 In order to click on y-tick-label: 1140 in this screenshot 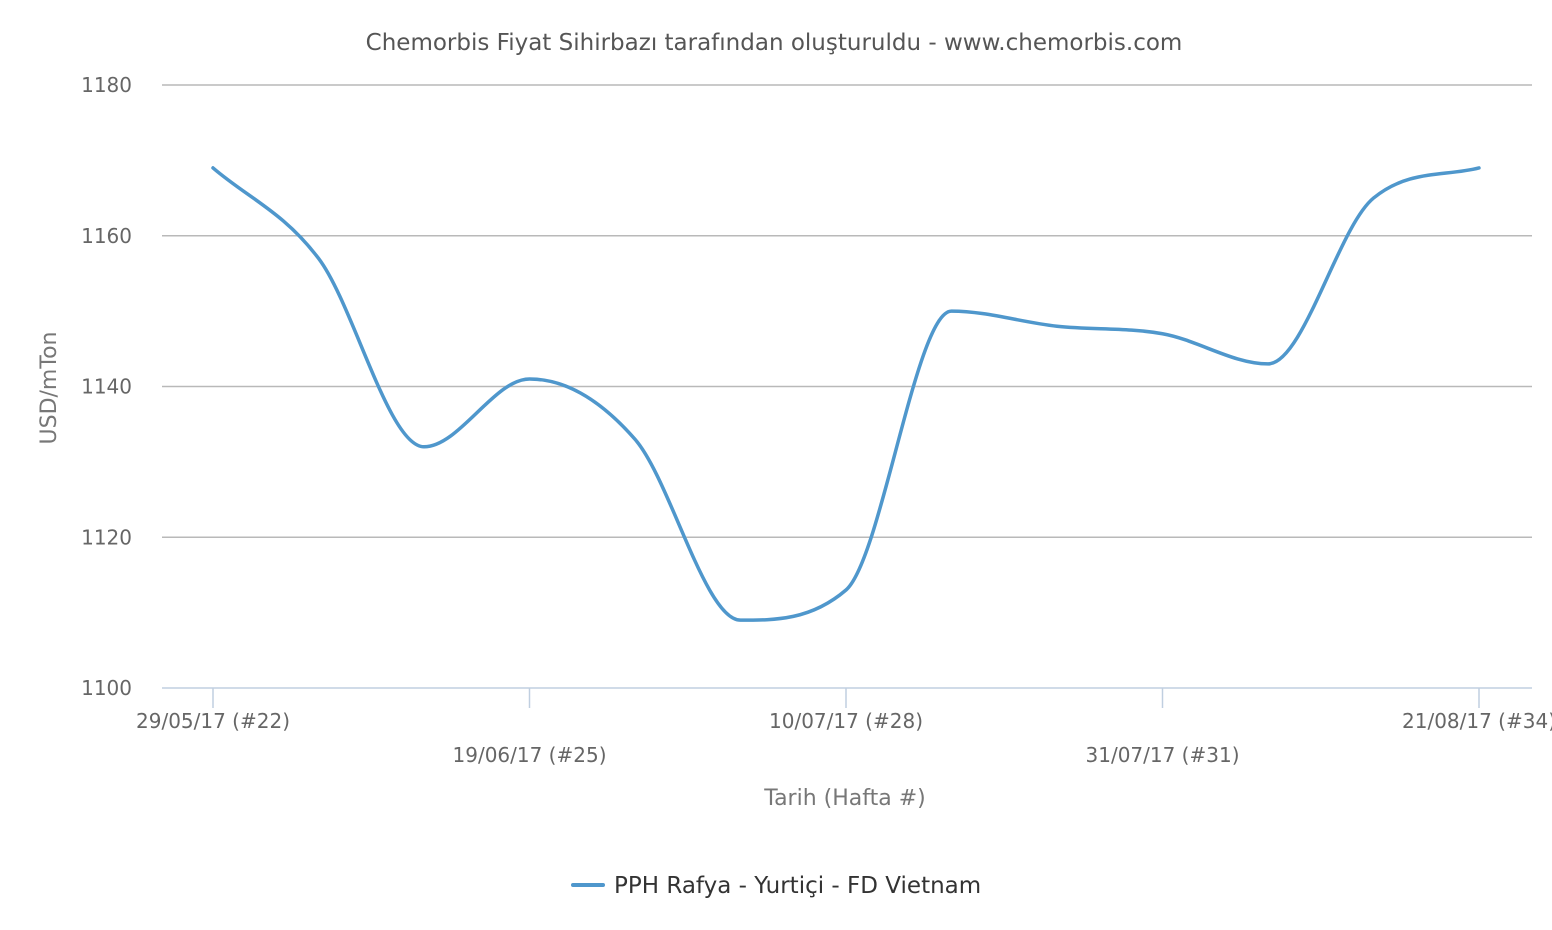, I will do `click(106, 387)`.